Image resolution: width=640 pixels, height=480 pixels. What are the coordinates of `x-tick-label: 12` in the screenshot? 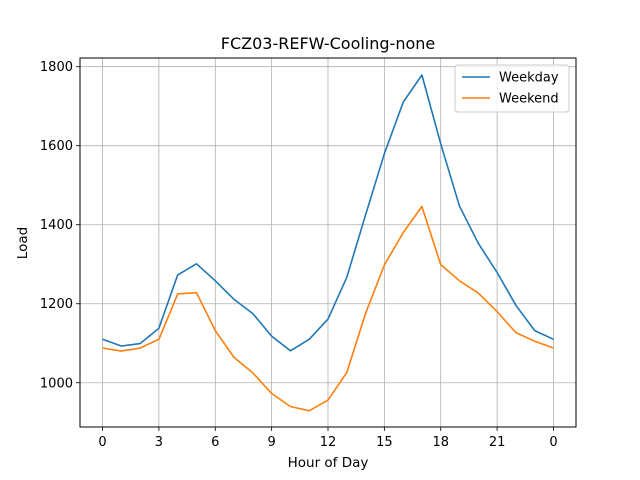 It's located at (328, 442).